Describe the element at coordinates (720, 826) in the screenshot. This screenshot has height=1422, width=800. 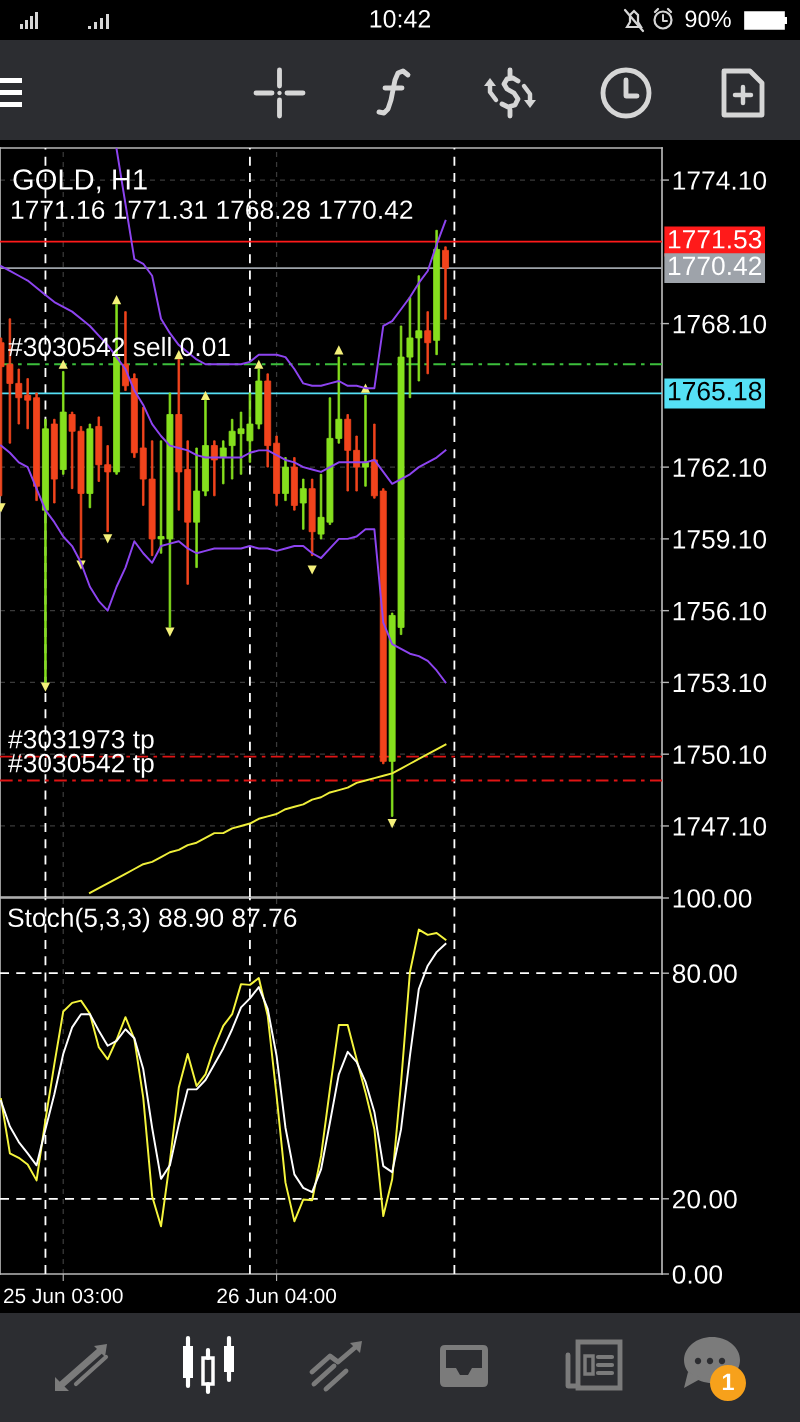
I see `y-tick-label: 1747.10` at that location.